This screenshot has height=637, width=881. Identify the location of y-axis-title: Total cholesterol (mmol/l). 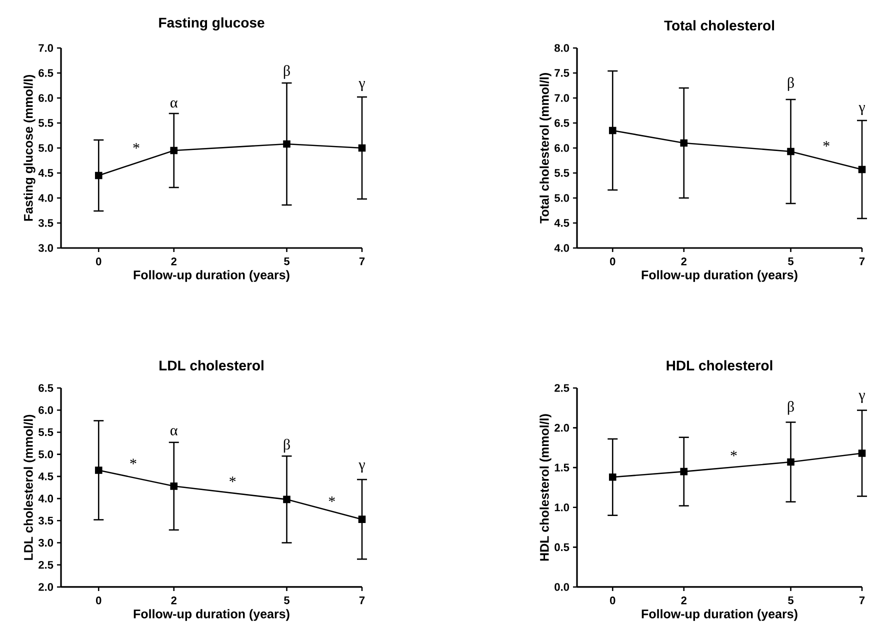
(546, 148).